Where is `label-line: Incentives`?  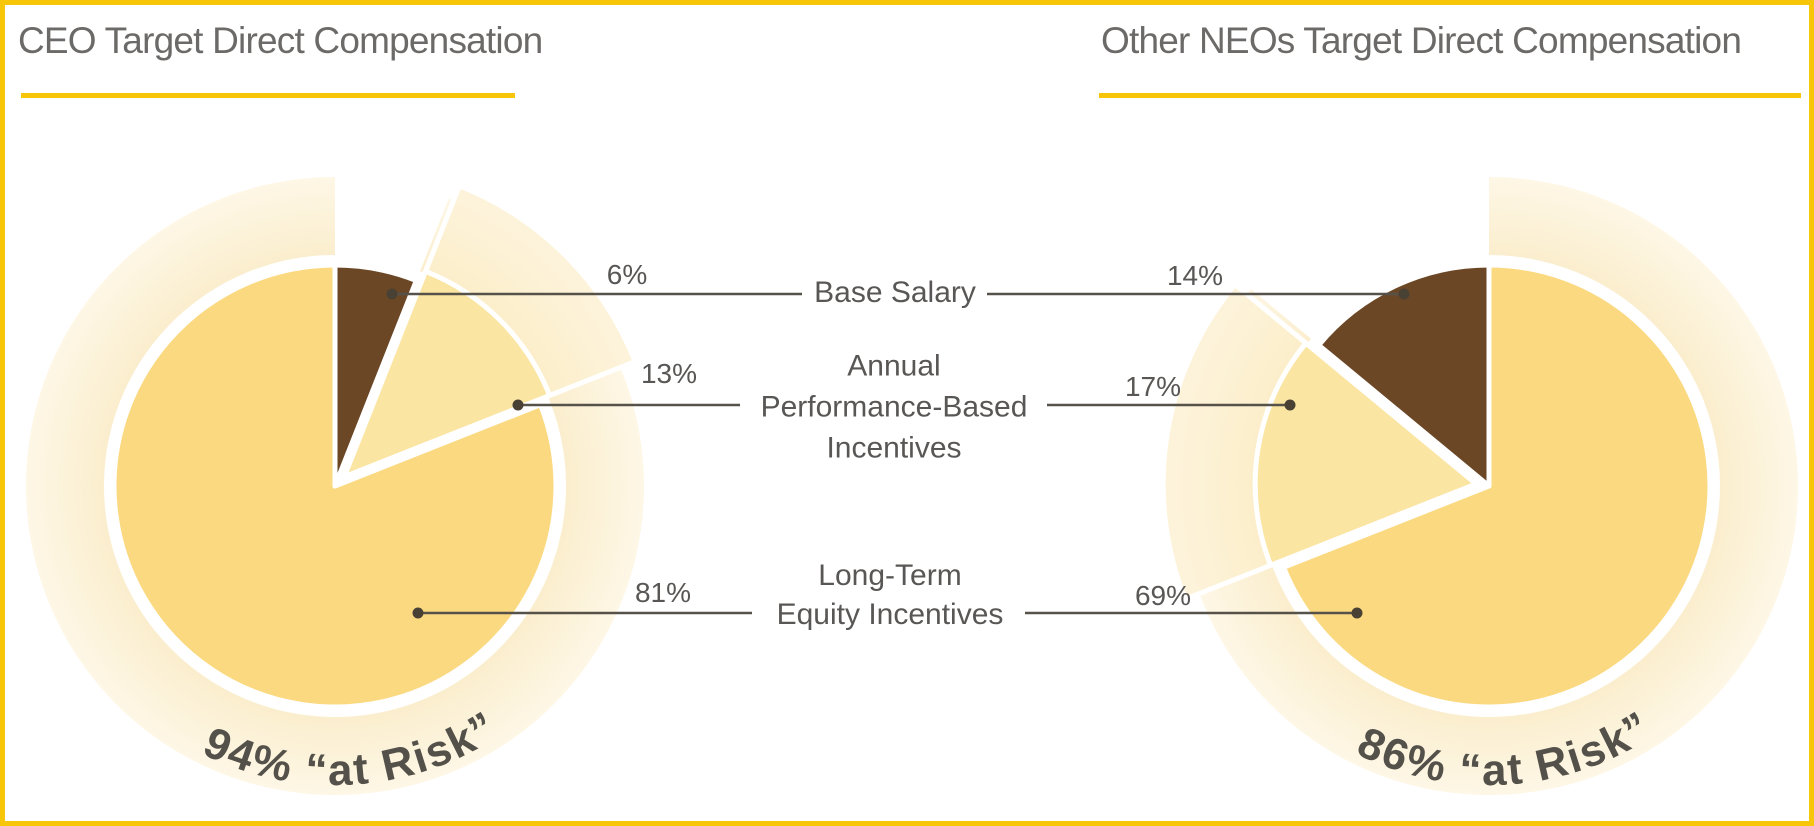 label-line: Incentives is located at coordinates (894, 448).